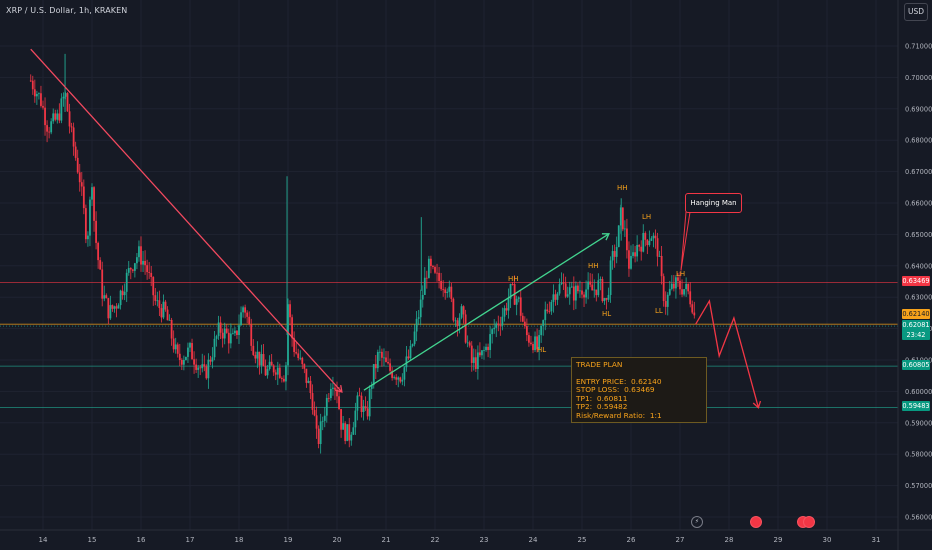  I want to click on hanging-man-callout: Hanging Man, so click(713, 203).